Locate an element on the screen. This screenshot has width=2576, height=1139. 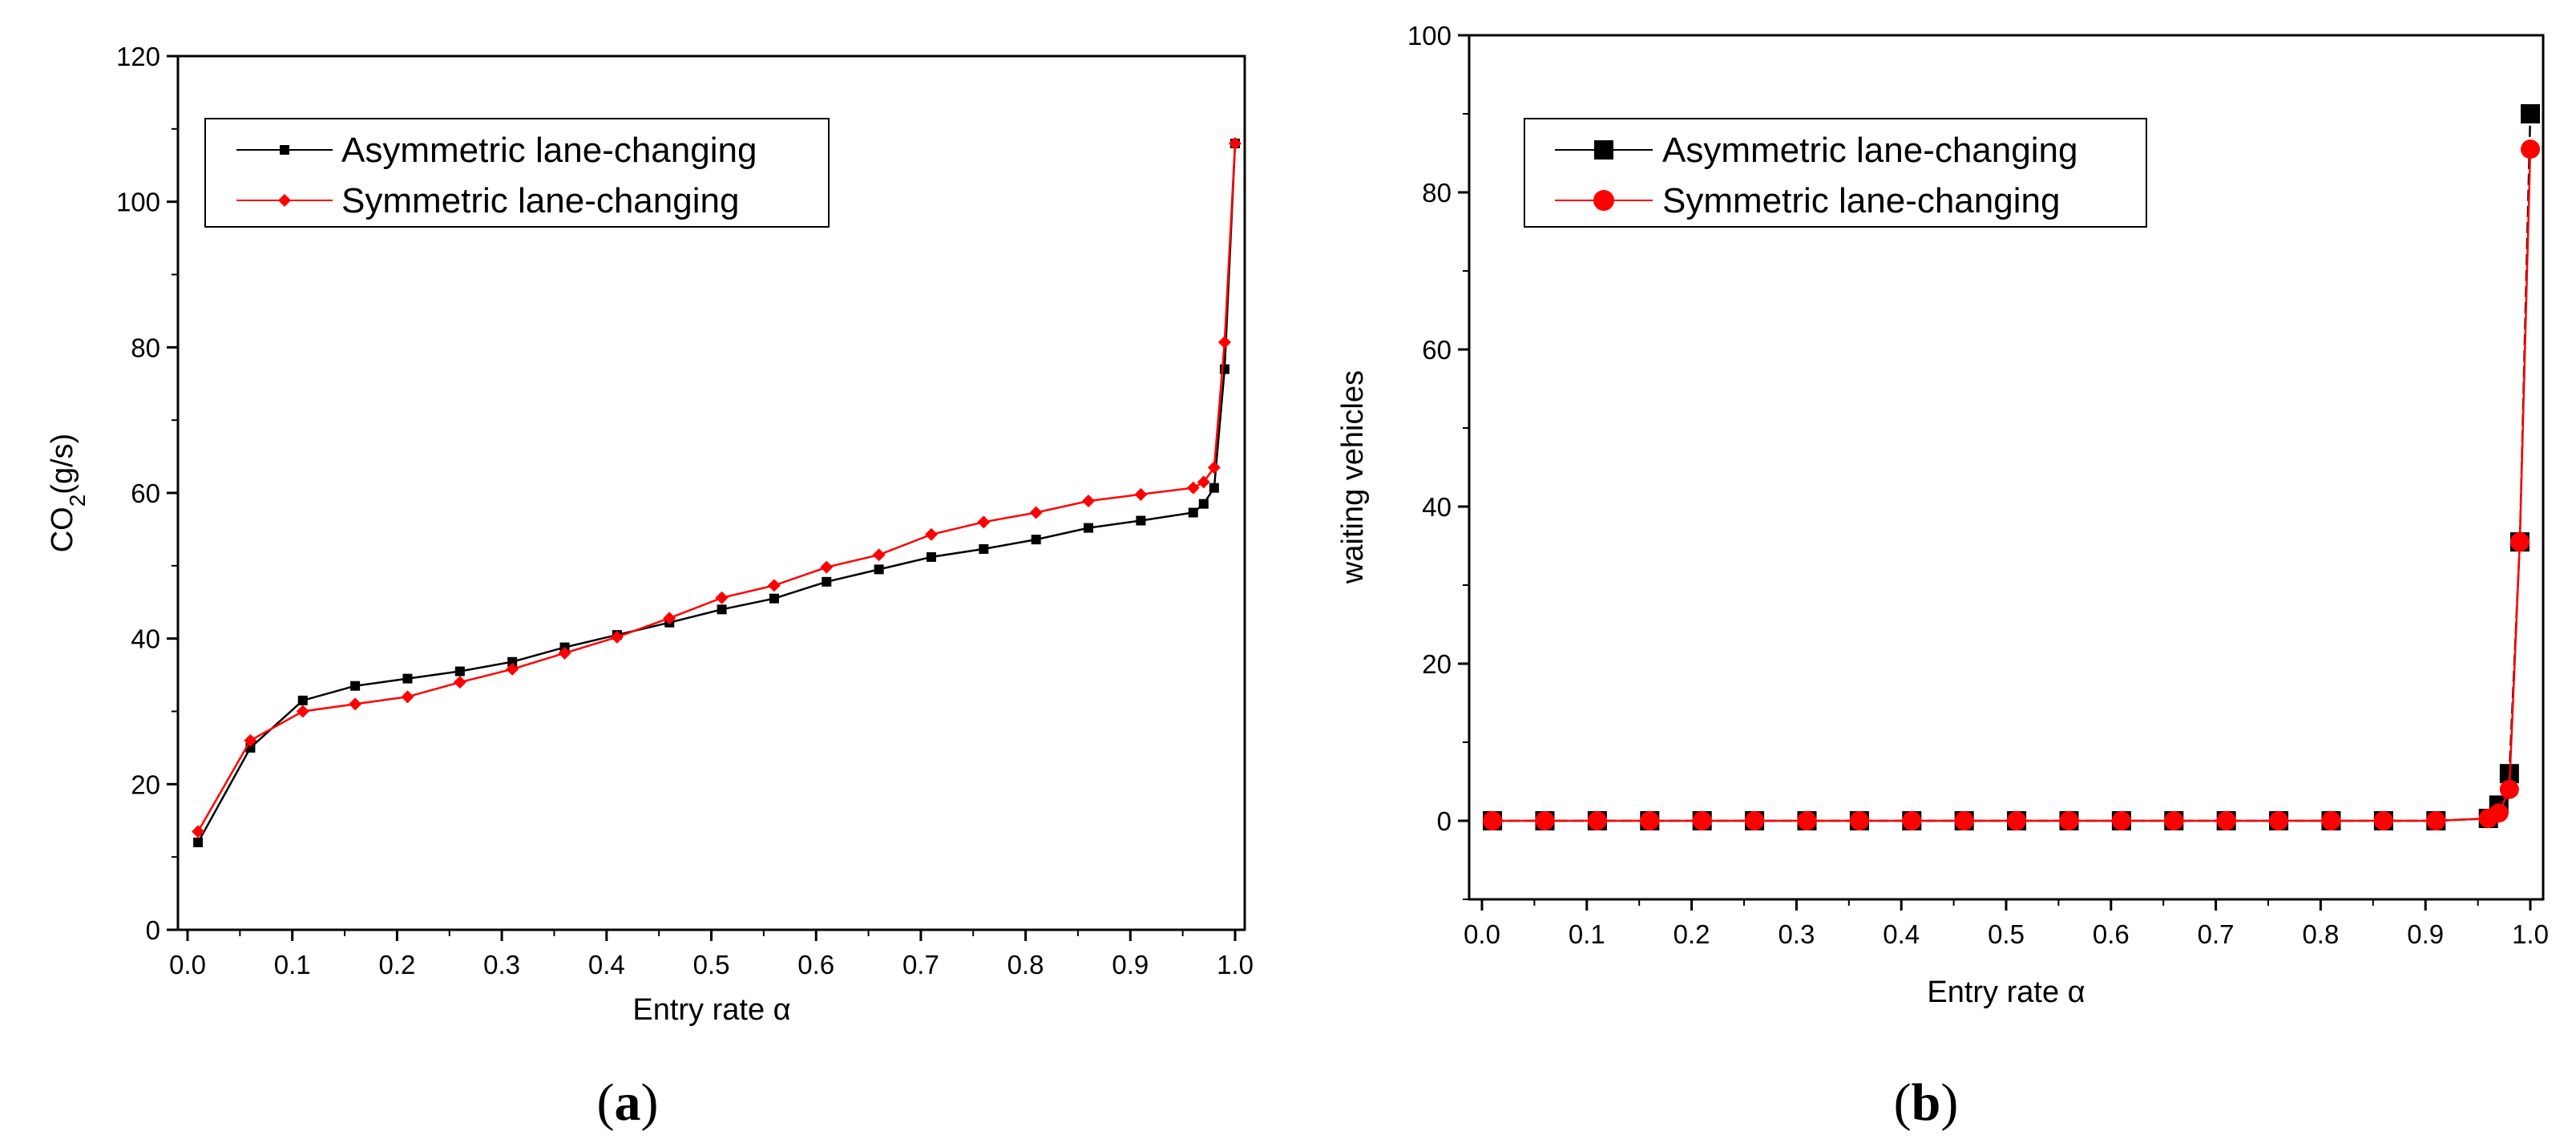
y-tick-label-a: 80 is located at coordinates (145, 348).